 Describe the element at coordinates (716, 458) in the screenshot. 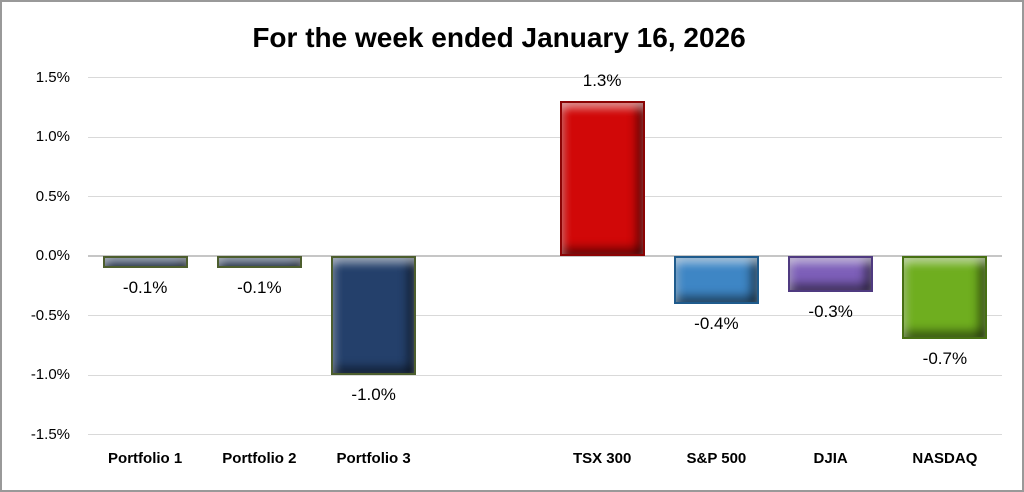

I see `category-label-s-p-500: S&P 500` at that location.